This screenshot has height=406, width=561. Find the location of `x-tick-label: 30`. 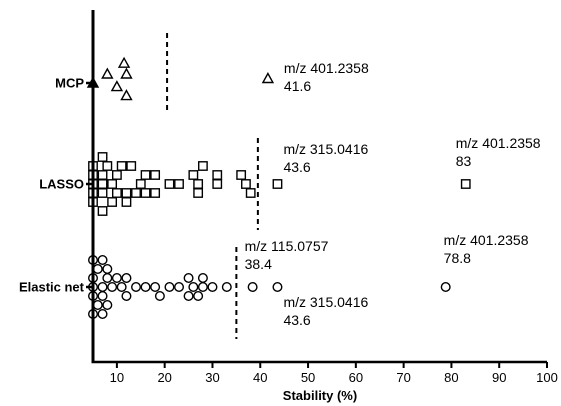

x-tick-label: 30 is located at coordinates (212, 377).